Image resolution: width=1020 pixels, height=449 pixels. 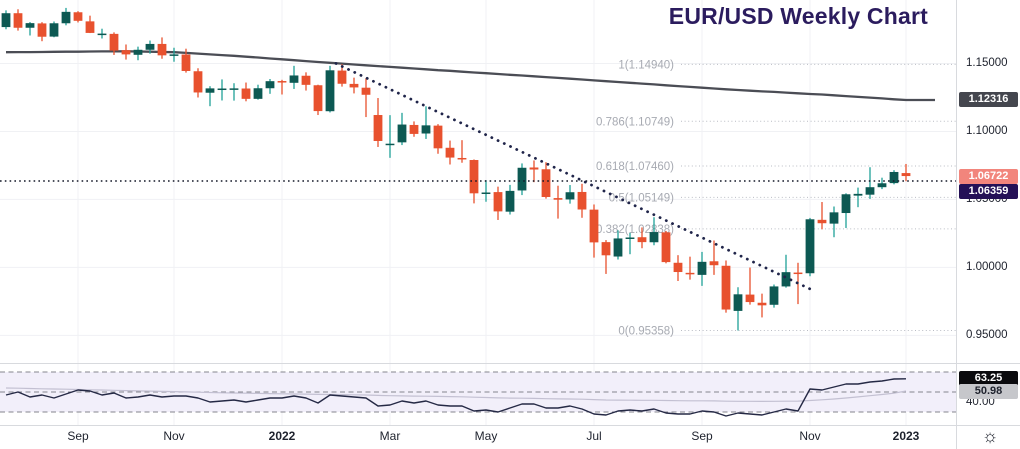 I want to click on time-label-Nov: Nov, so click(x=810, y=436).